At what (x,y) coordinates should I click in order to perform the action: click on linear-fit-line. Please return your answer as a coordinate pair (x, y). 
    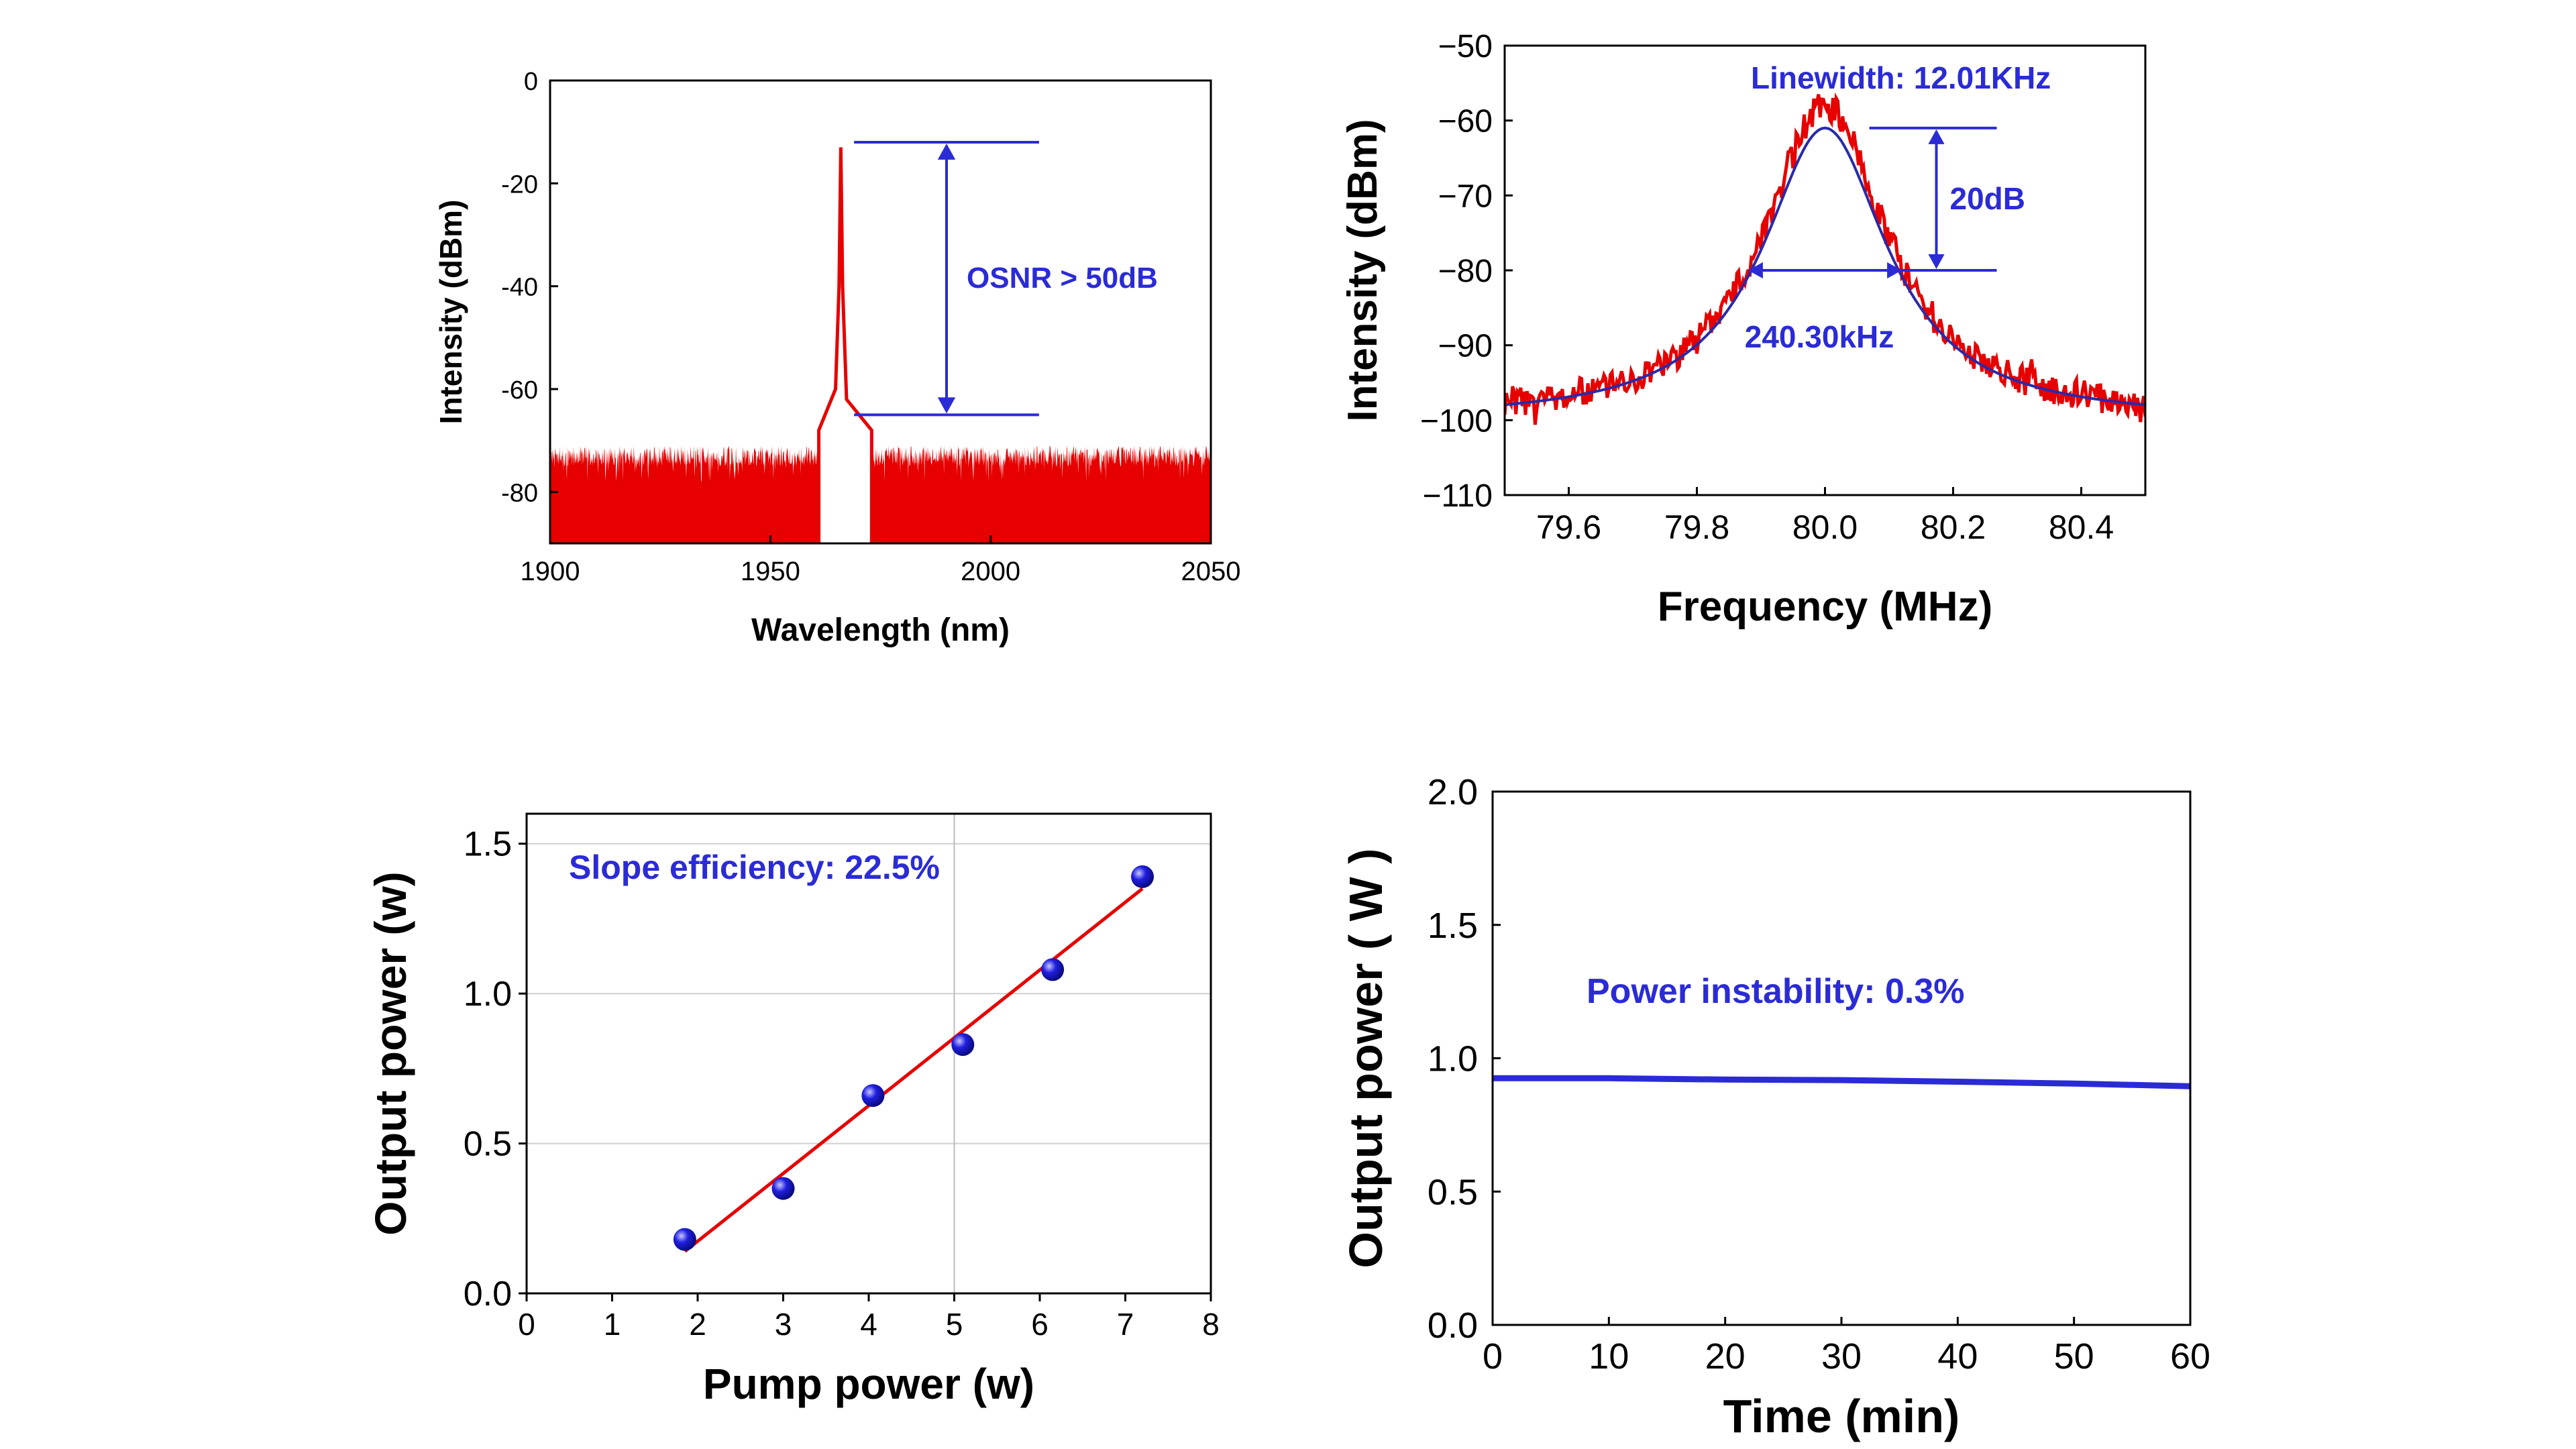
    Looking at the image, I should click on (914, 1070).